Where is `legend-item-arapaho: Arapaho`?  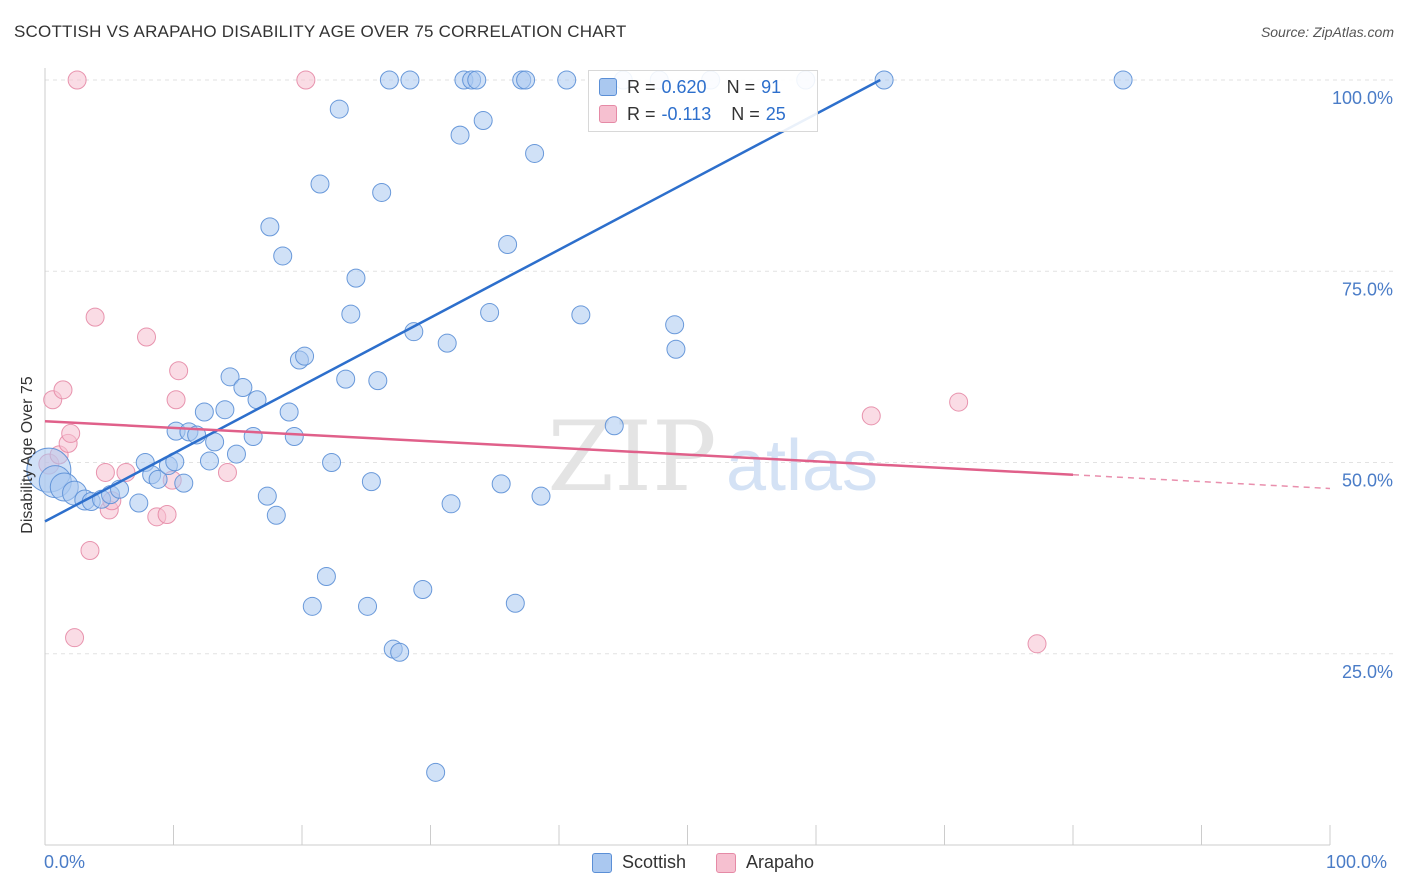
legend-item-arapaho: Arapaho is located at coordinates (765, 862).